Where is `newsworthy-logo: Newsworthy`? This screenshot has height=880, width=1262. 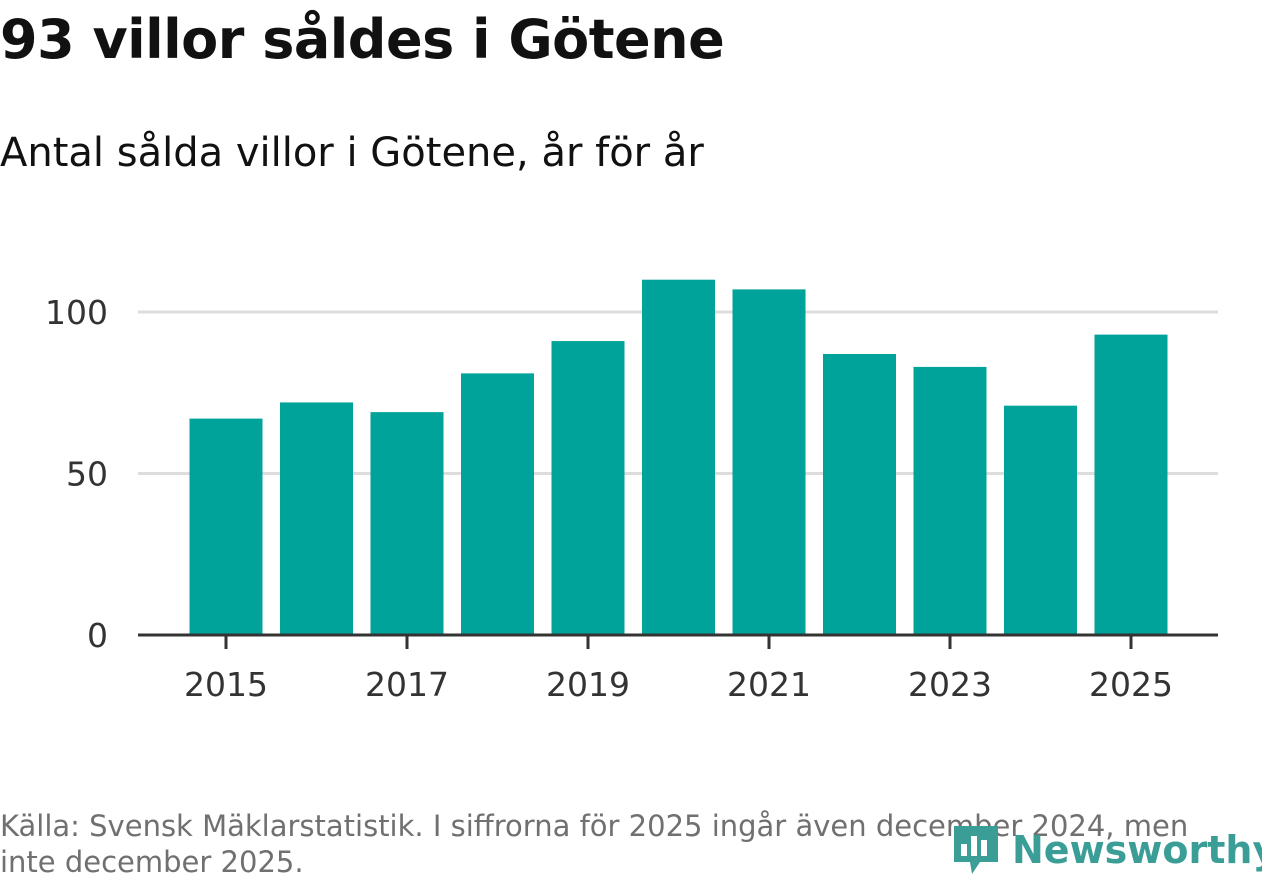 newsworthy-logo: Newsworthy is located at coordinates (1106, 850).